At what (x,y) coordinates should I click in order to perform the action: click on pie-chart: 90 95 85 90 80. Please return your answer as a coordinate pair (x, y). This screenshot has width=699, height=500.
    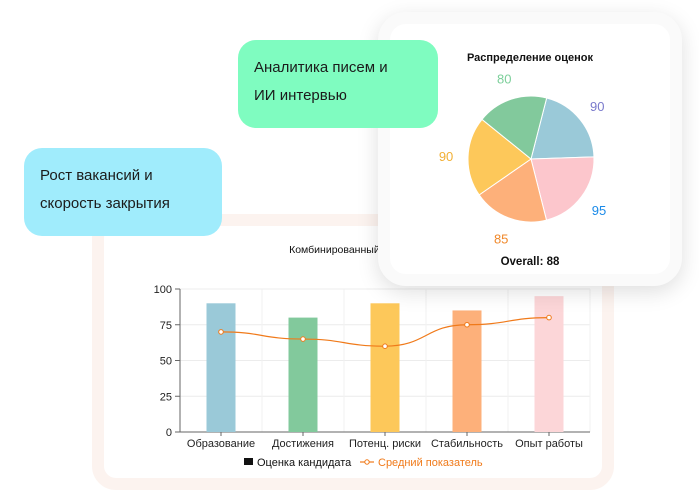
    Looking at the image, I should click on (522, 159).